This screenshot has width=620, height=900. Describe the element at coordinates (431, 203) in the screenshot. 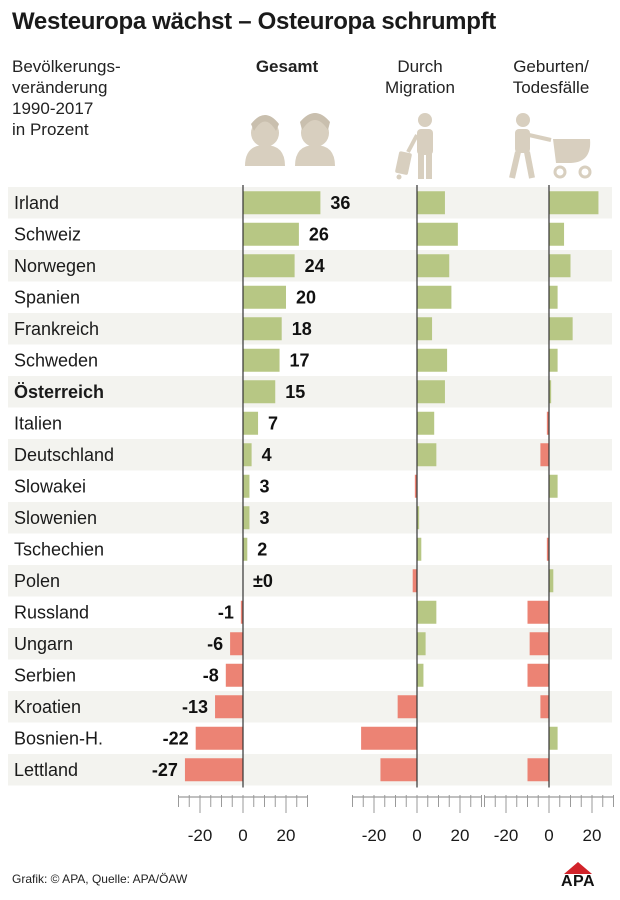

I see `bar-migration-irland` at that location.